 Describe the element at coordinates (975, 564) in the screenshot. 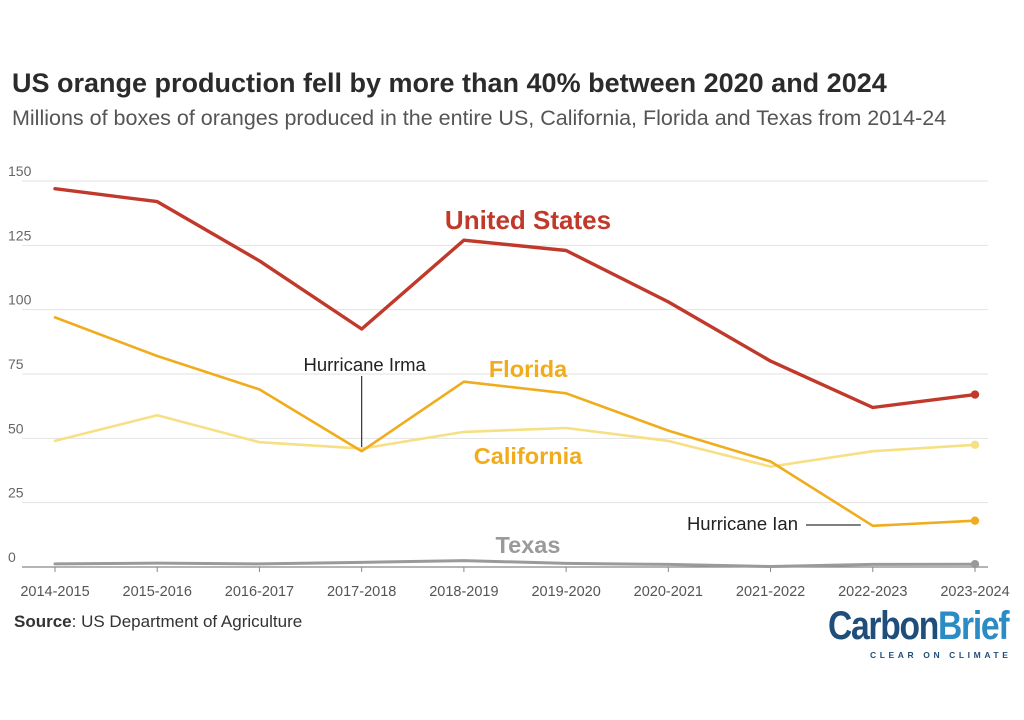

I see `series-endpoint-tx` at that location.